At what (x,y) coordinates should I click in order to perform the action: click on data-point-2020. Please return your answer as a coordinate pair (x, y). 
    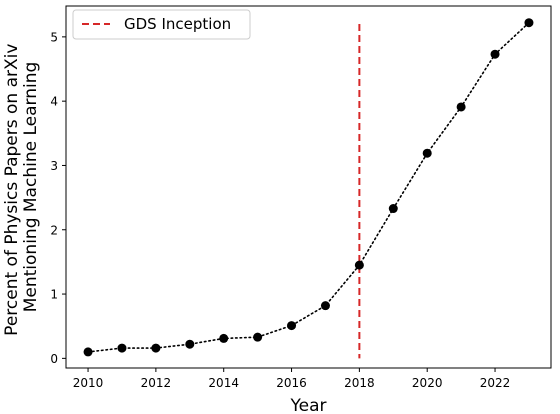
    Looking at the image, I should click on (427, 153).